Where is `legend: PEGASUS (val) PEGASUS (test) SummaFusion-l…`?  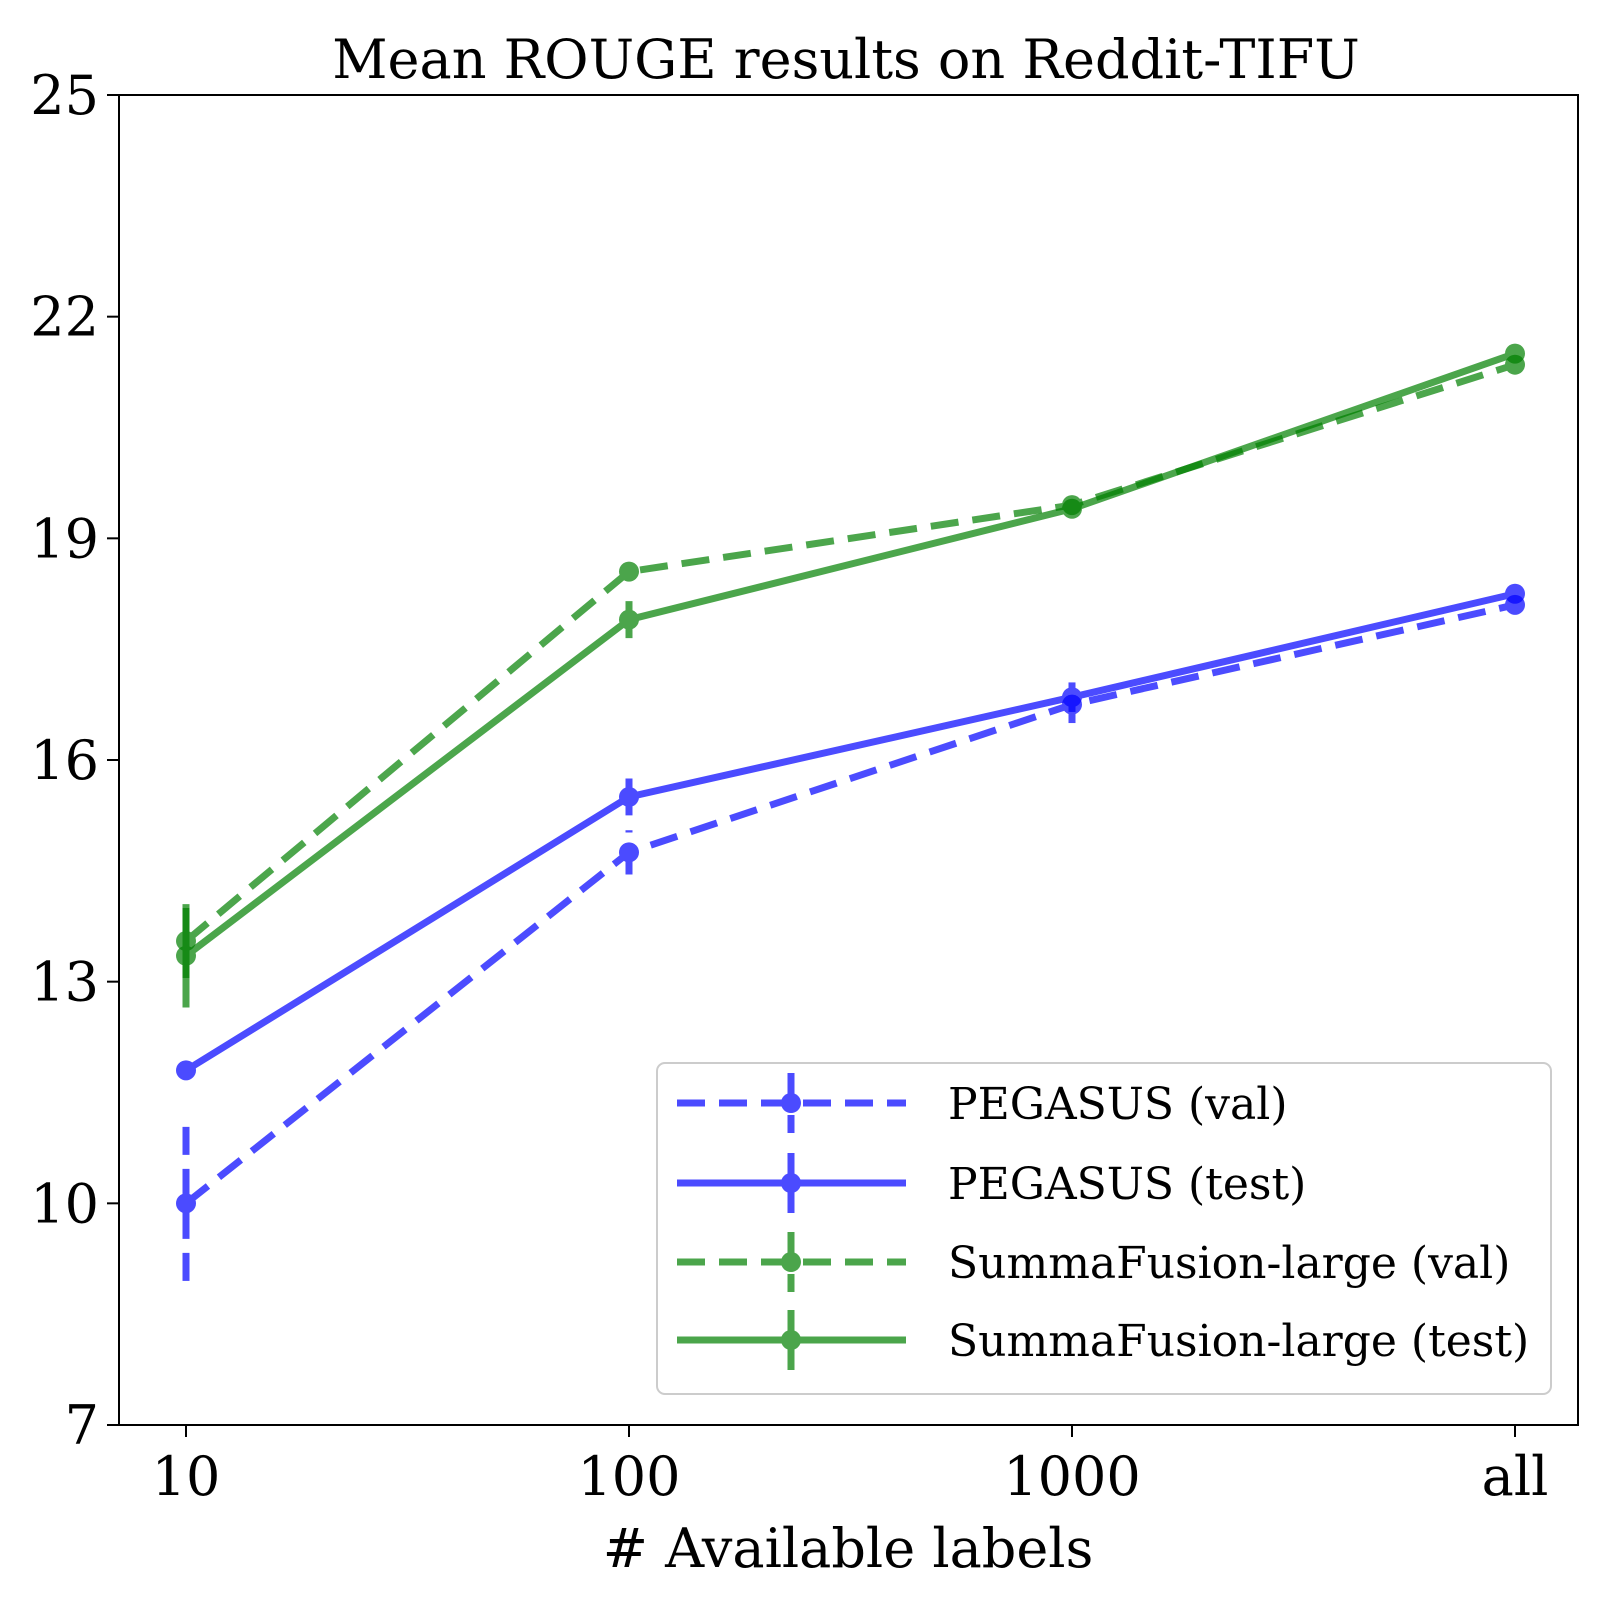 legend: PEGASUS (val) PEGASUS (test) SummaFusion-l… is located at coordinates (1104, 1228).